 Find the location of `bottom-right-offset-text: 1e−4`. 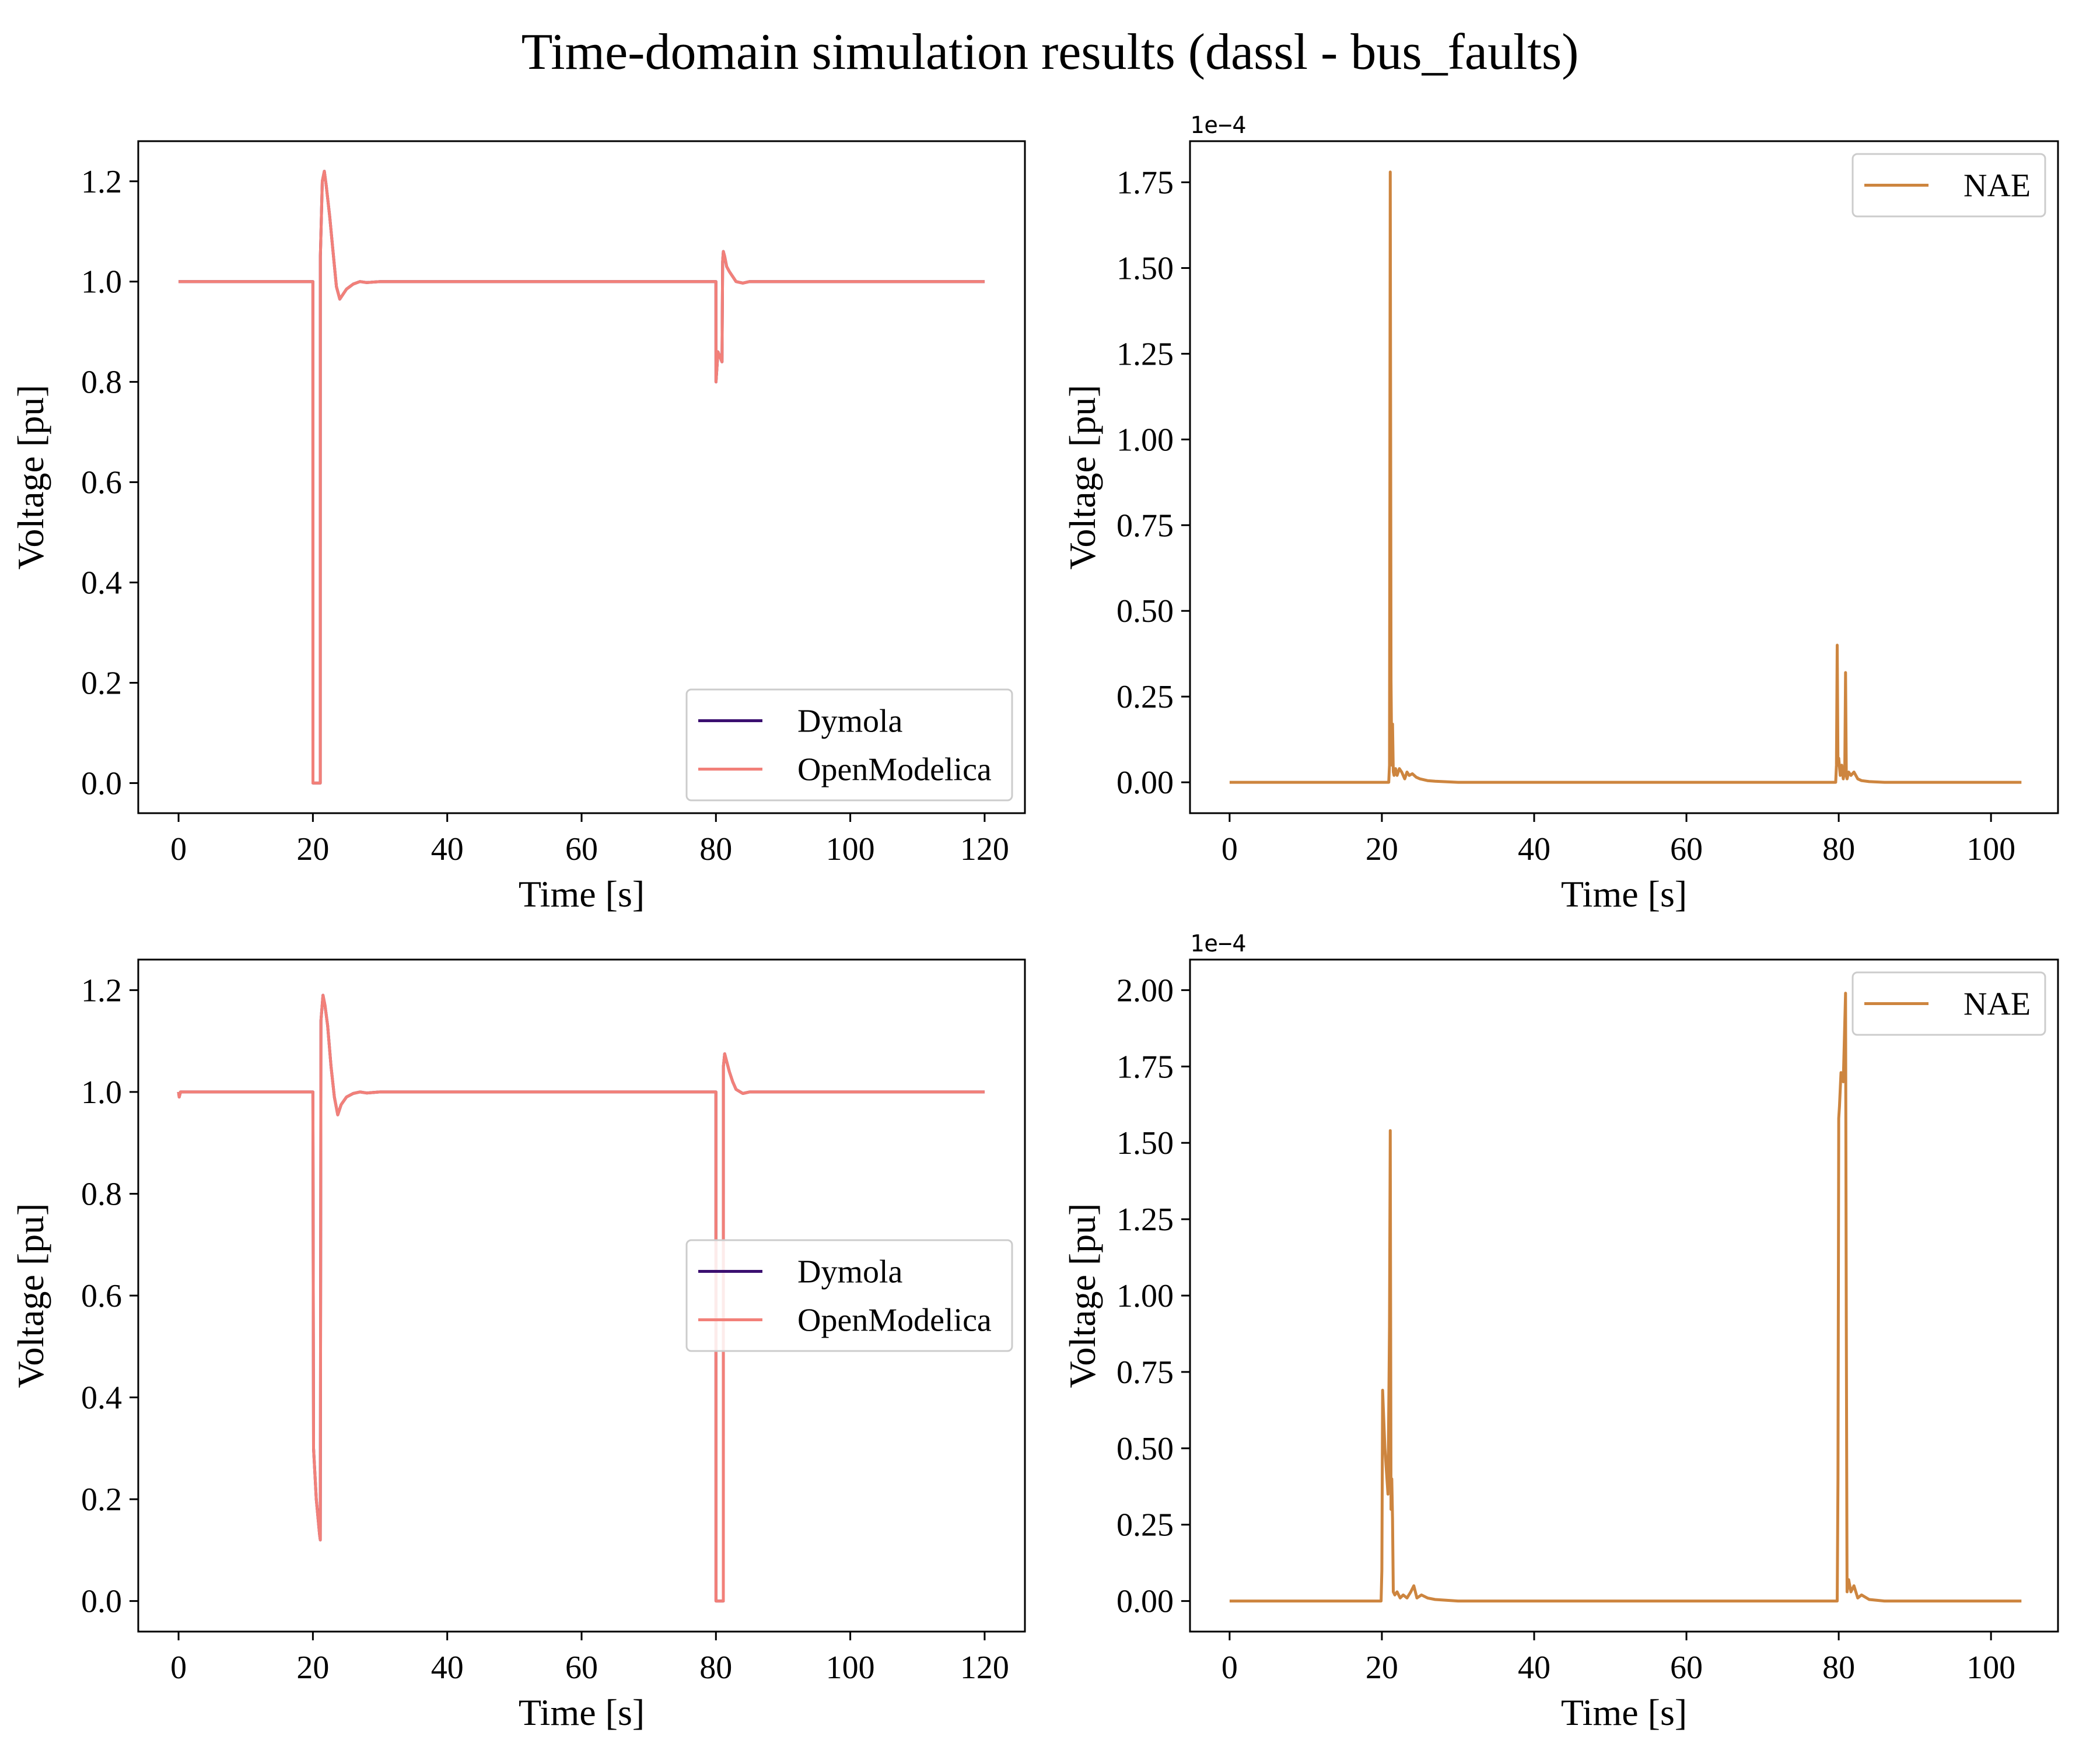

bottom-right-offset-text: 1e−4 is located at coordinates (1218, 943).